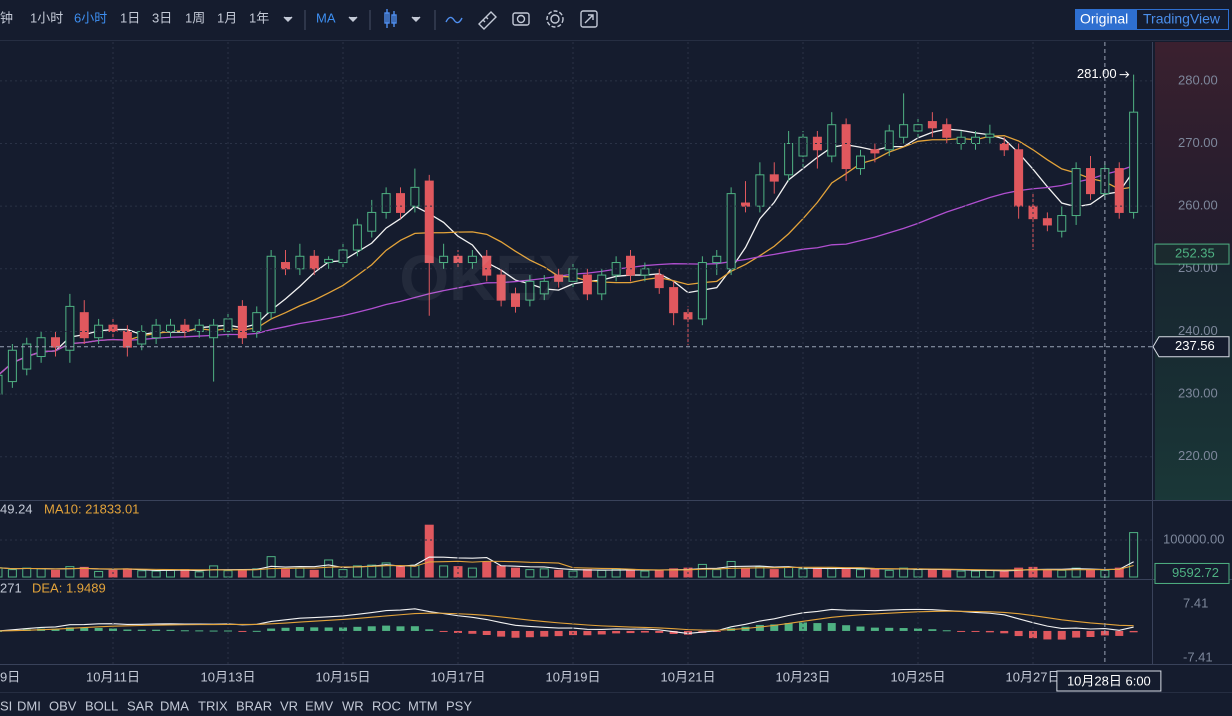 The height and width of the screenshot is (716, 1232). Describe the element at coordinates (213, 705) in the screenshot. I see `indicator-tab: TRIX` at that location.